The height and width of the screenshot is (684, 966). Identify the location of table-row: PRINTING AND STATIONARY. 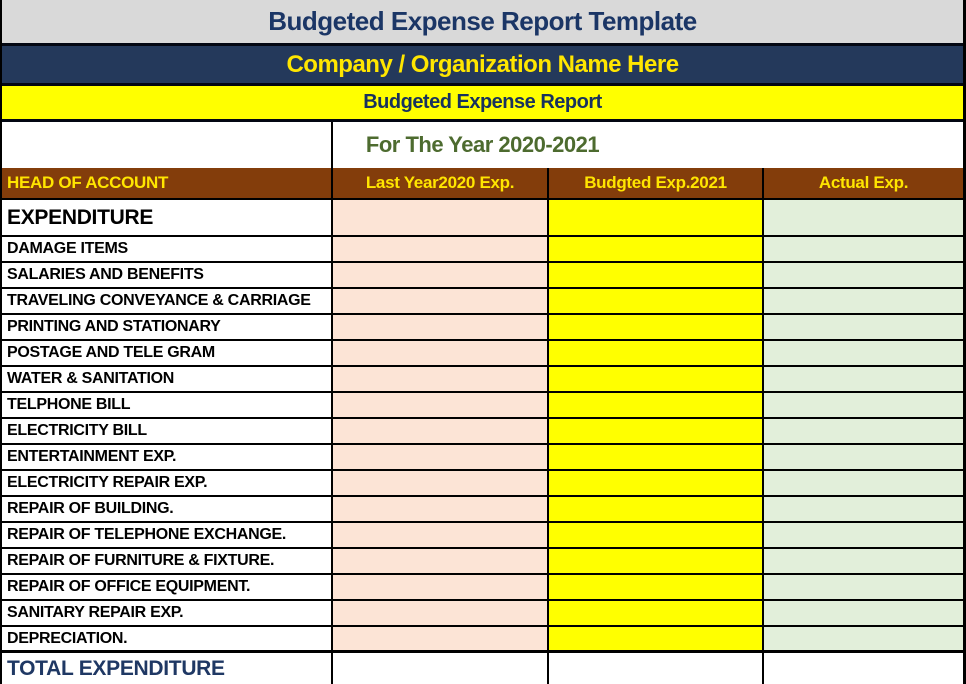
(482, 328).